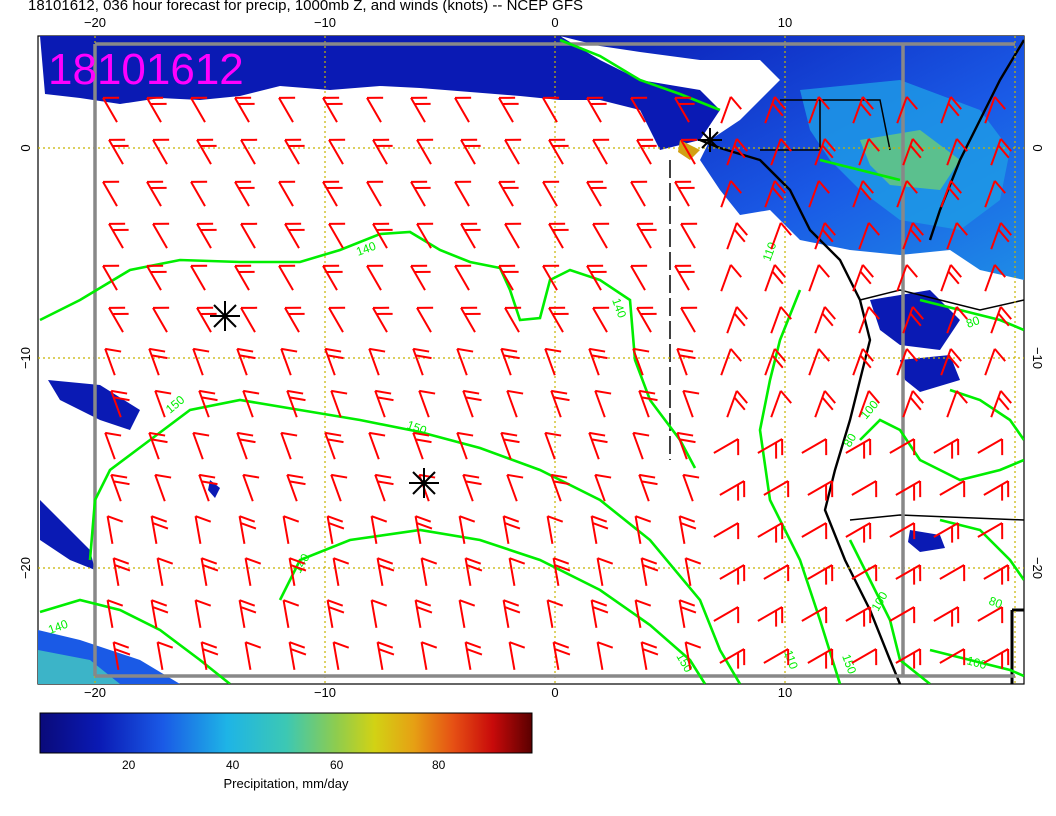  Describe the element at coordinates (233, 765) in the screenshot. I see `colorbar-tick: 40` at that location.